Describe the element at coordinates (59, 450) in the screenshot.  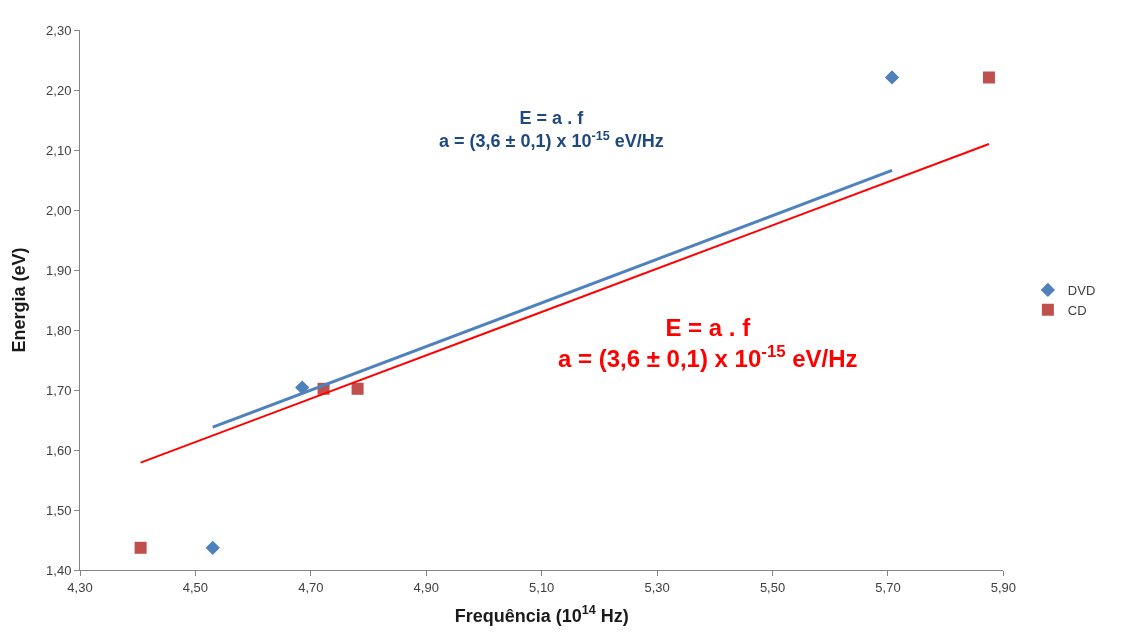
I see `y-tick-label: 1,60` at that location.